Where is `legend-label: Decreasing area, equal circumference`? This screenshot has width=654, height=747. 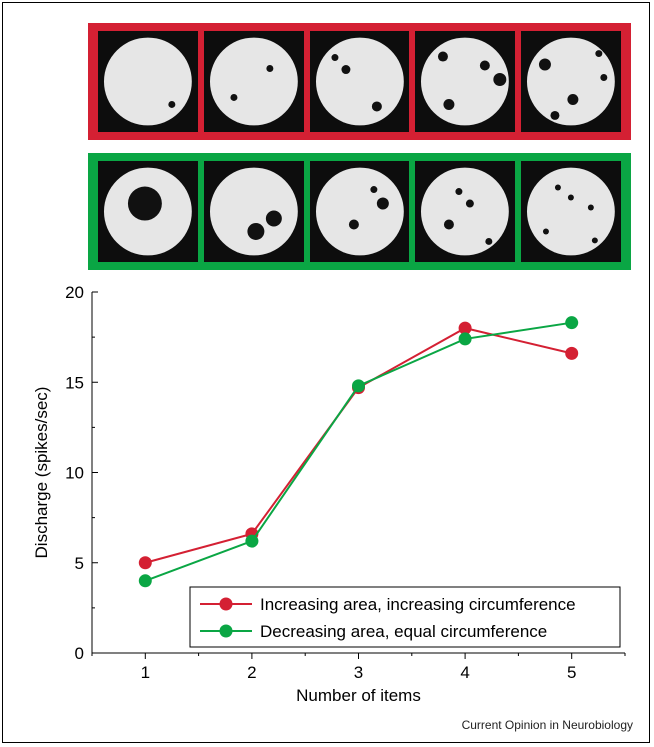 legend-label: Decreasing area, equal circumference is located at coordinates (403, 631).